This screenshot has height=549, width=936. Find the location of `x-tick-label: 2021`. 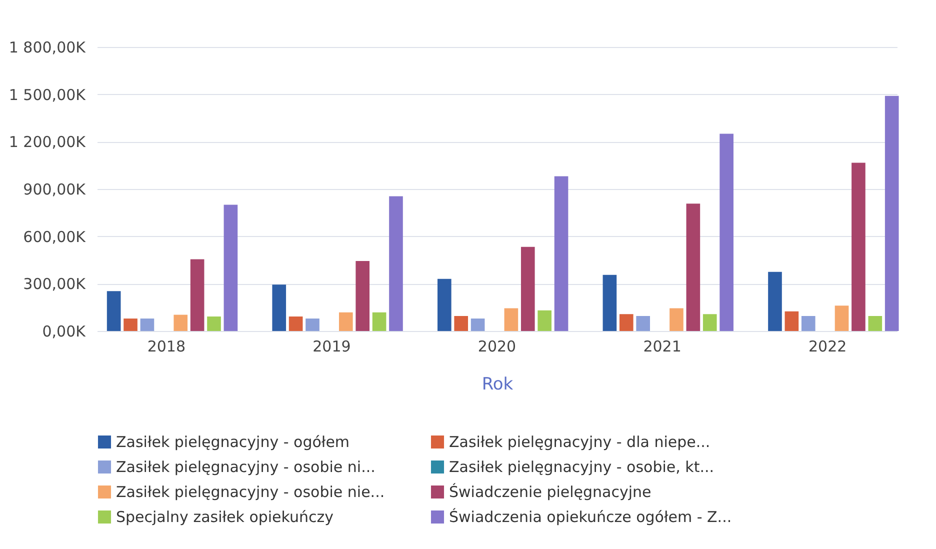

x-tick-label: 2021 is located at coordinates (662, 347).